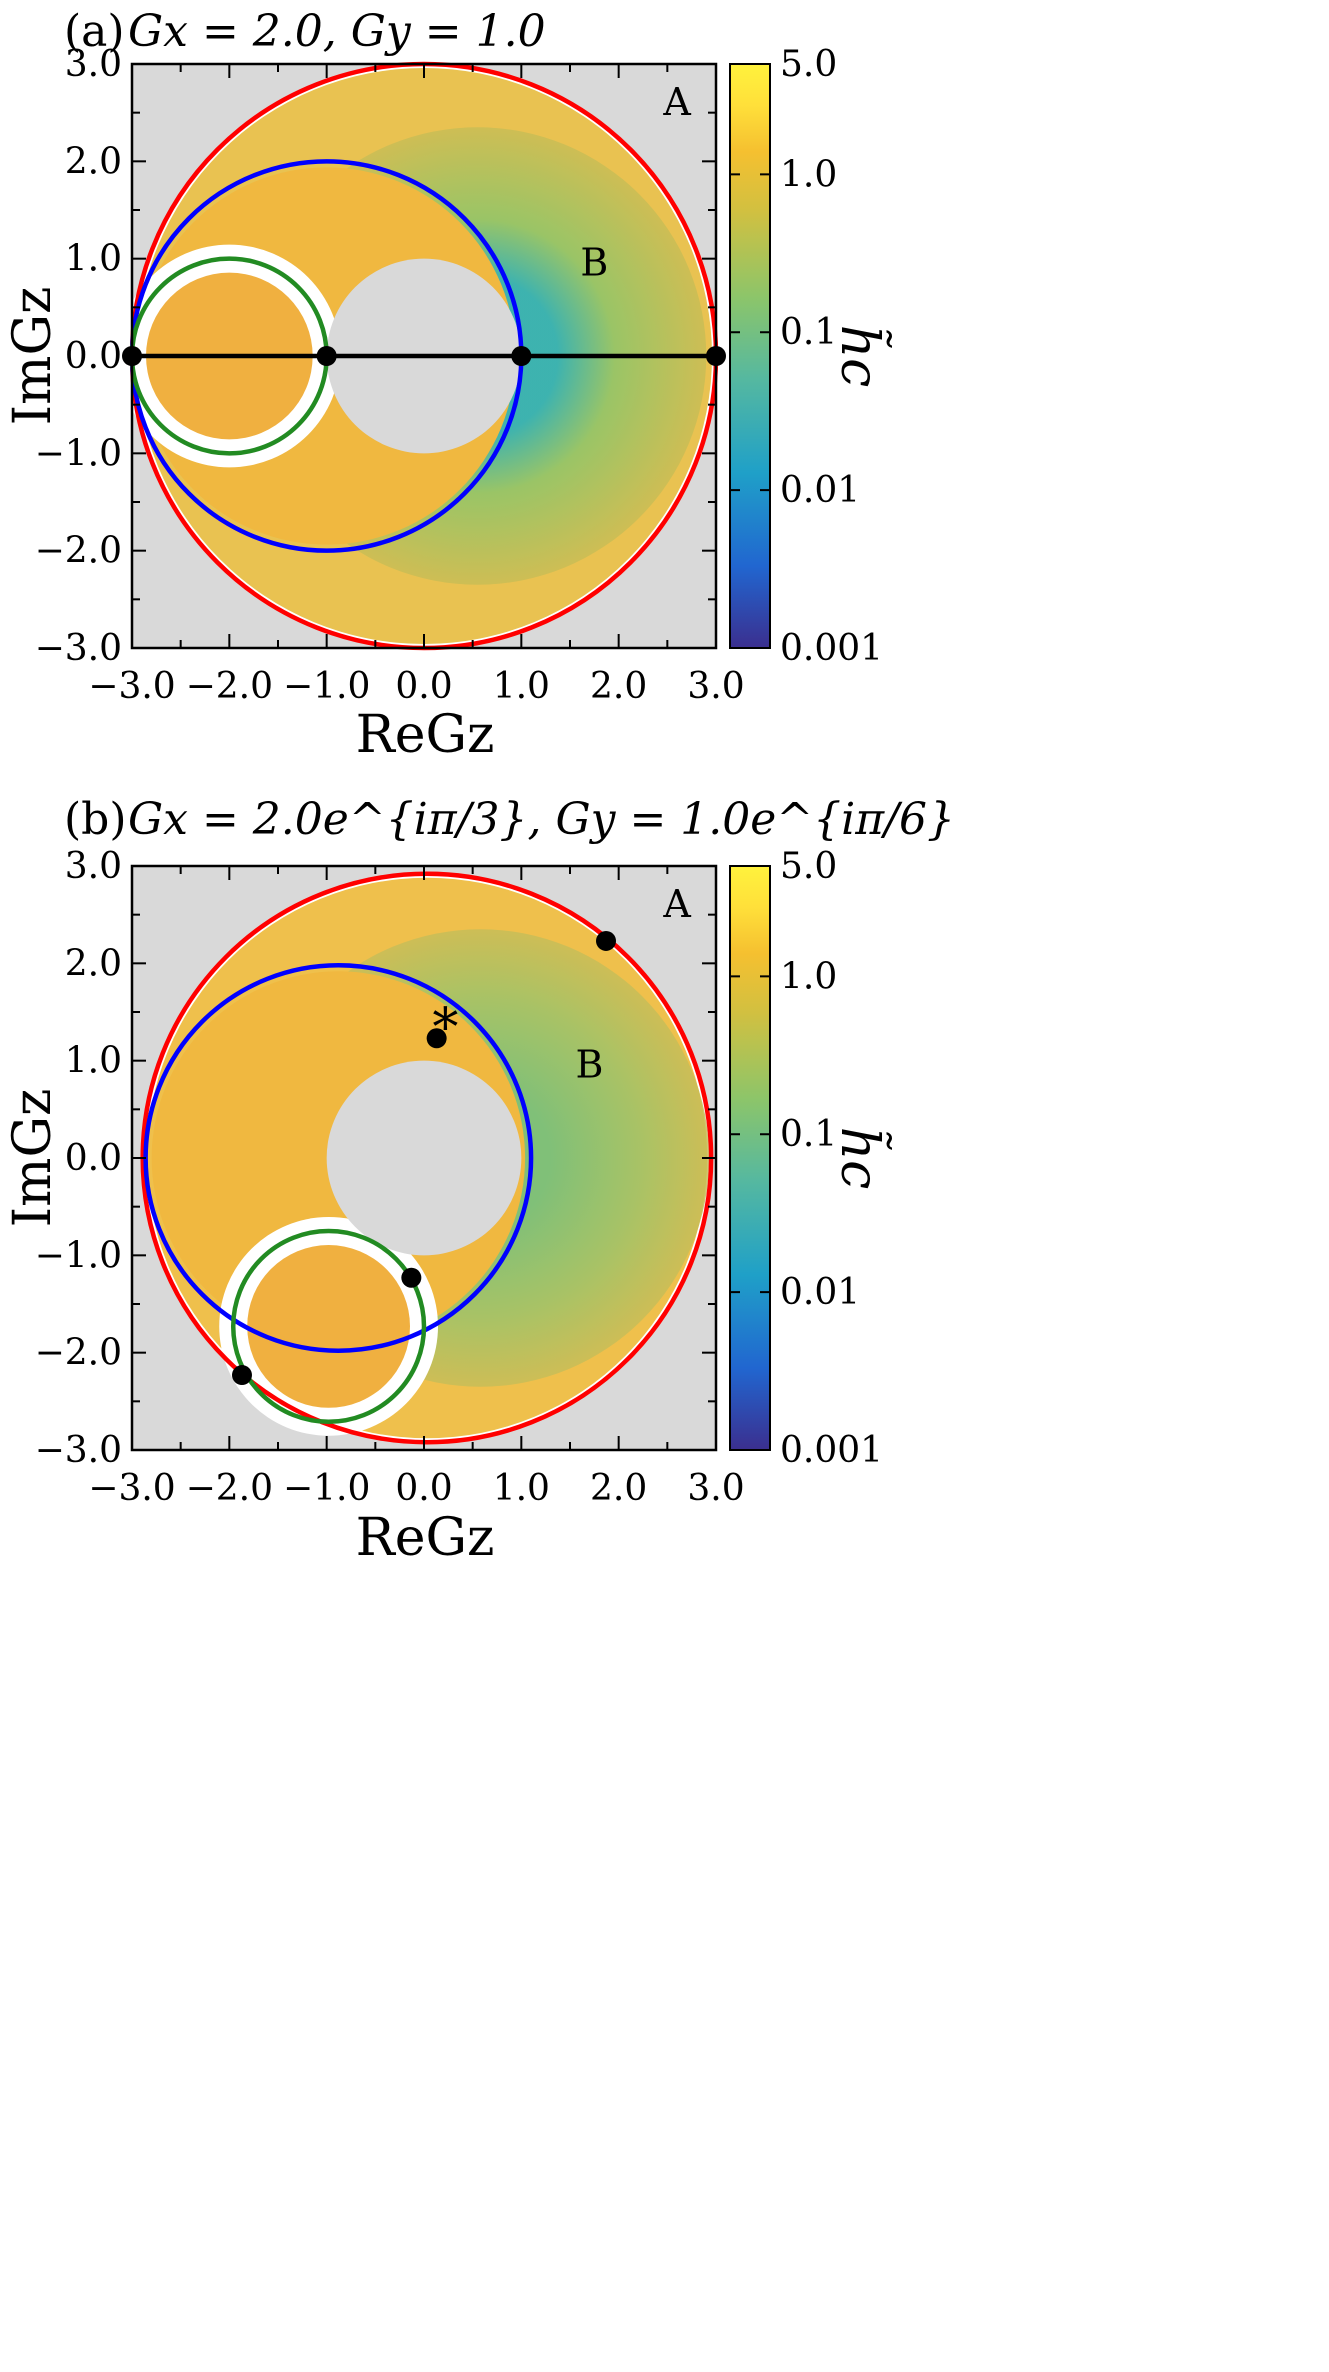  Describe the element at coordinates (594, 263) in the screenshot. I see `panel-a-region-b-label: B` at that location.